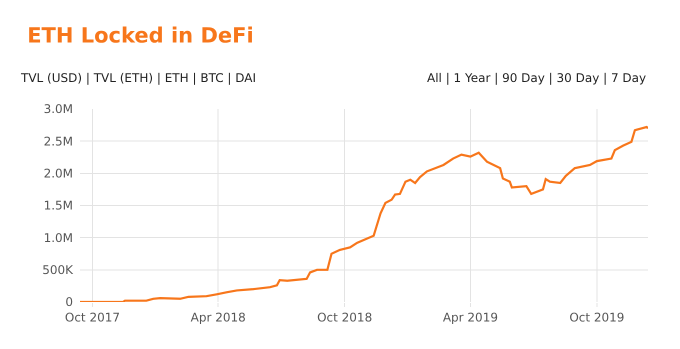 Image resolution: width=680 pixels, height=349 pixels. I want to click on y-tick-label: 1.5M, so click(58, 205).